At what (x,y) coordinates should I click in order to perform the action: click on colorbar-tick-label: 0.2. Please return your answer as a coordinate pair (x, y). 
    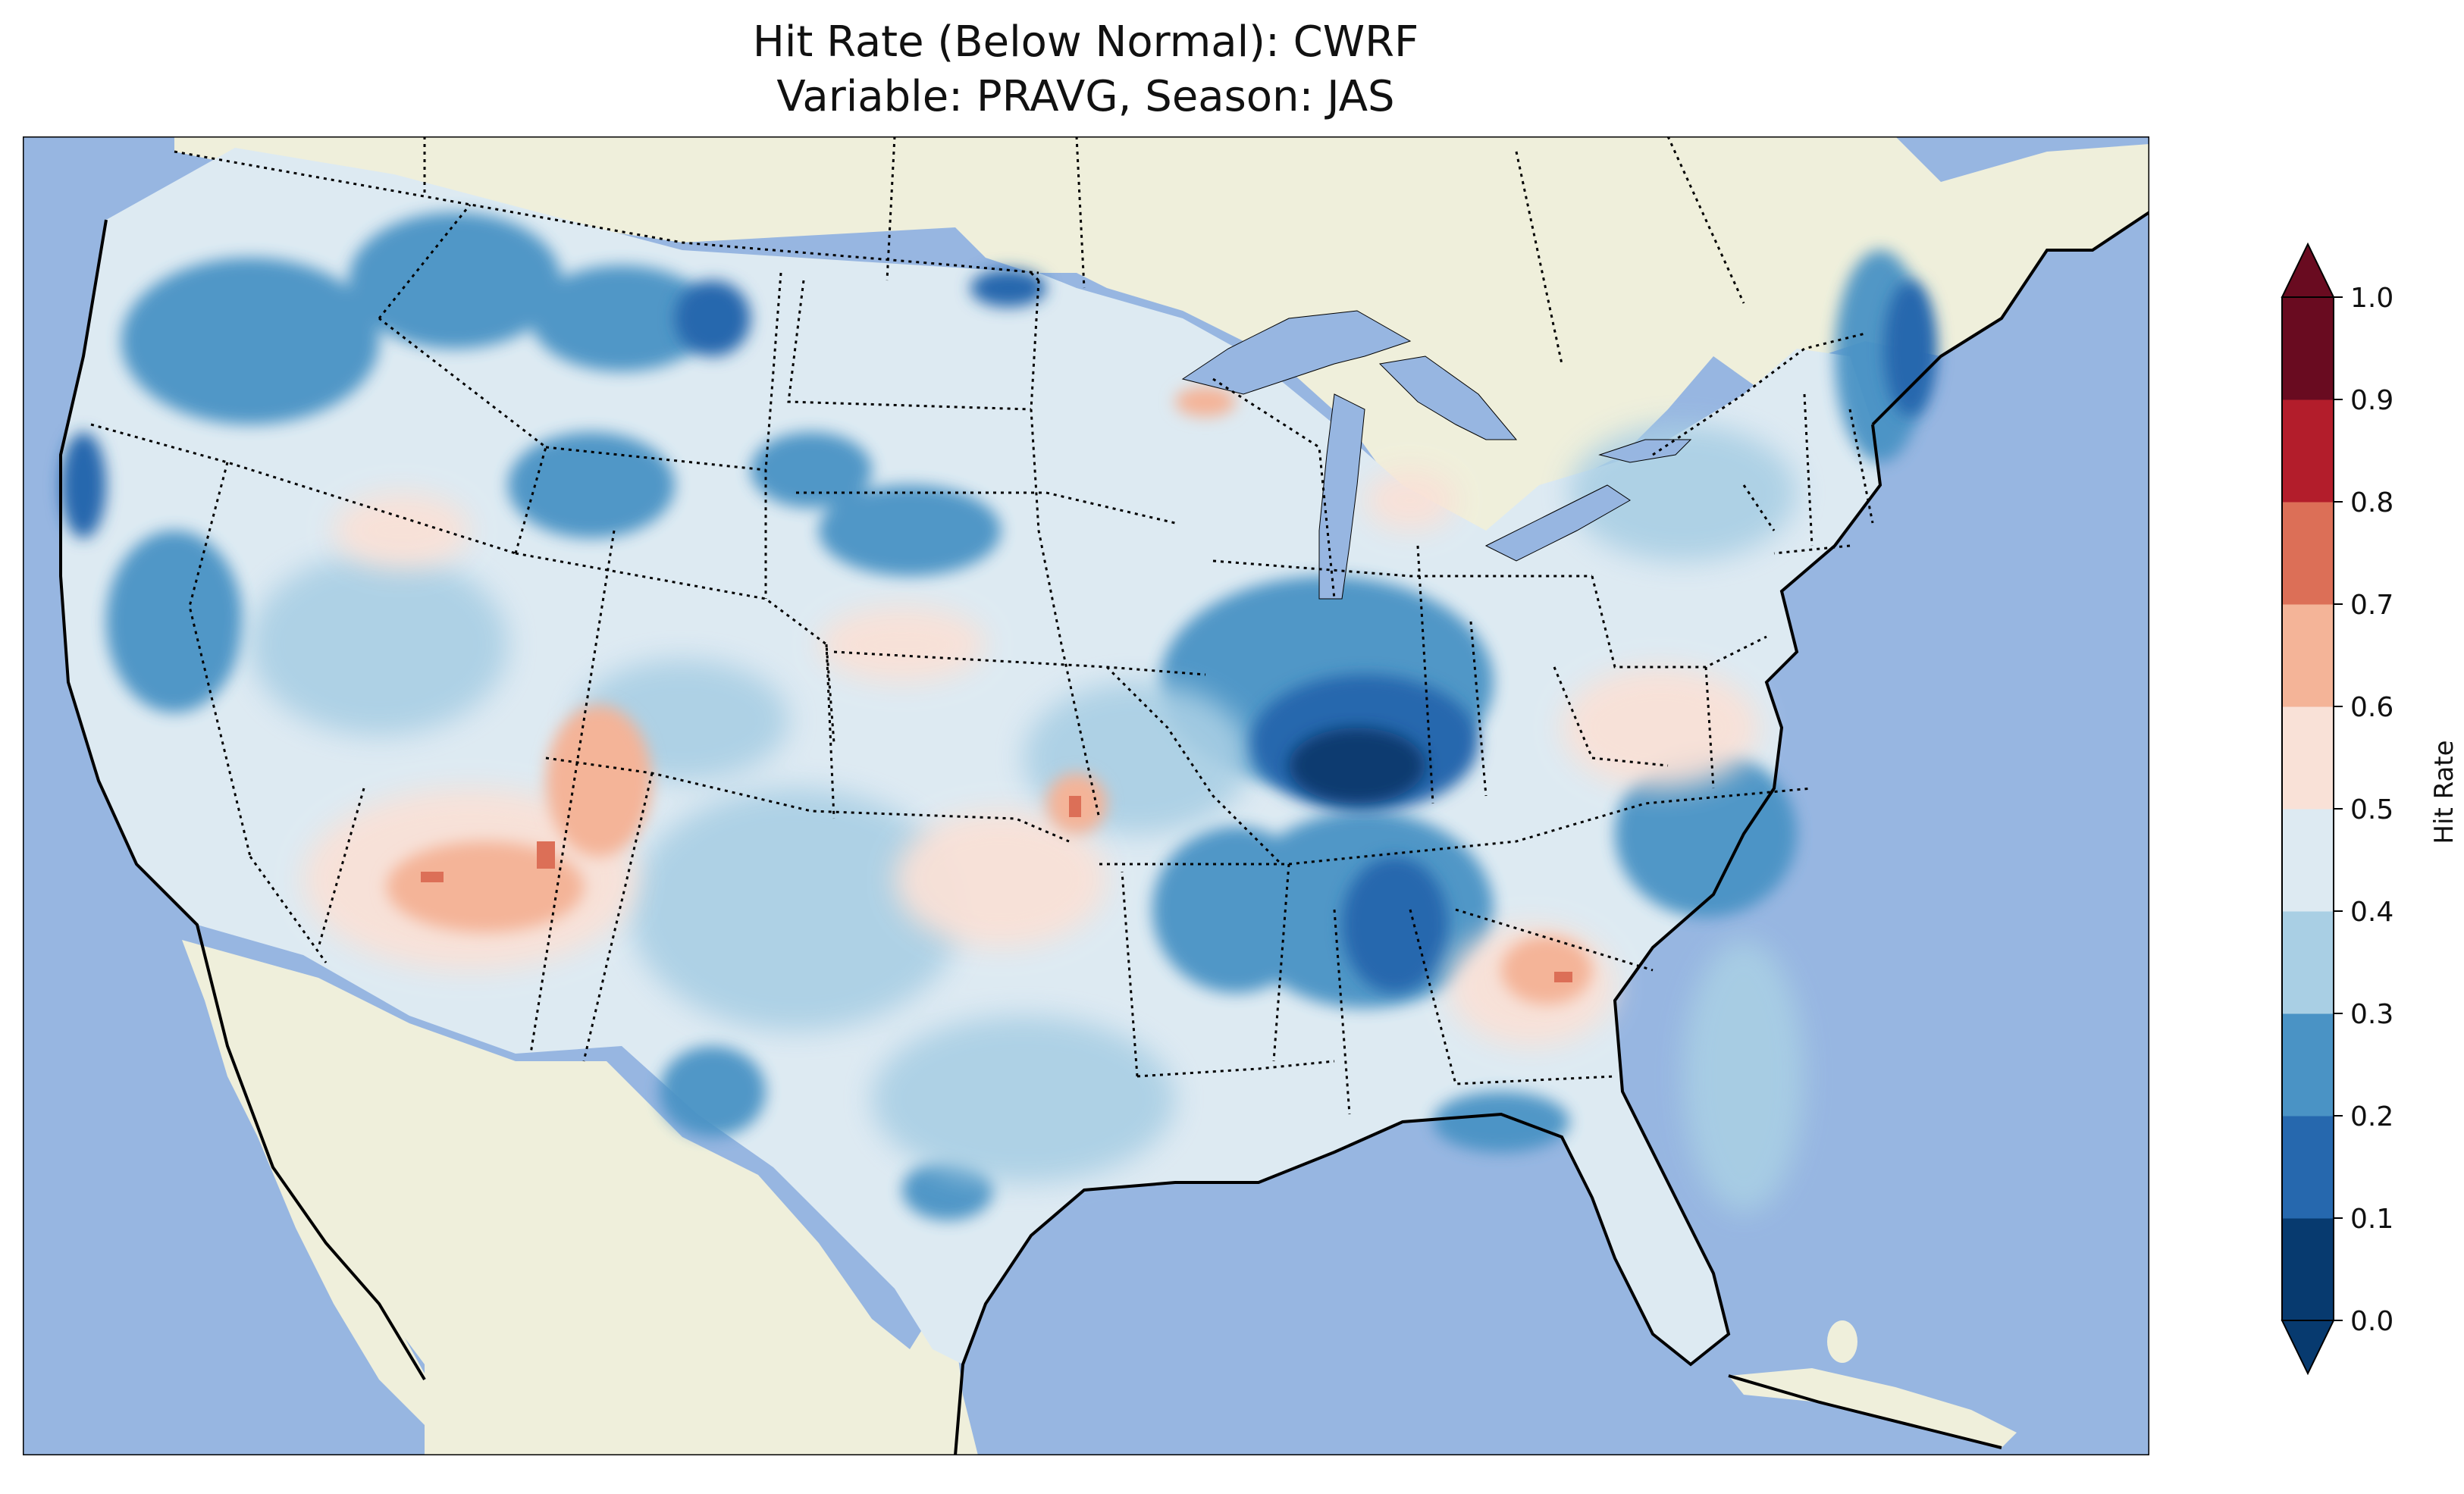
    Looking at the image, I should click on (2371, 1116).